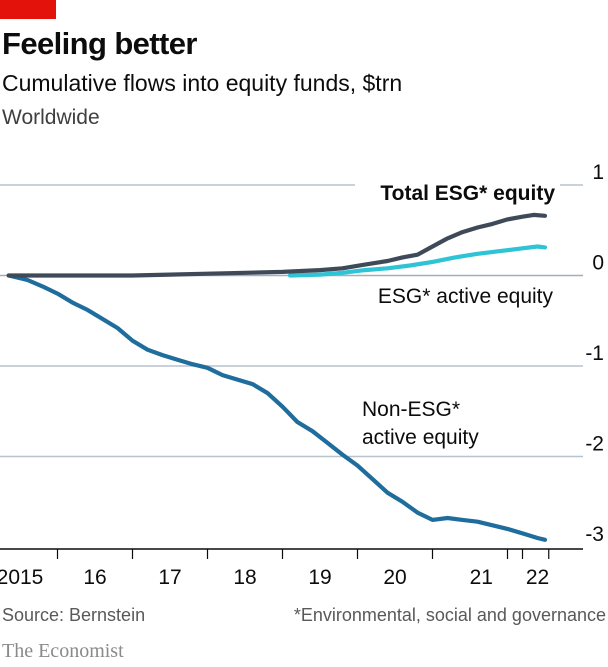 The width and height of the screenshot is (608, 667). What do you see at coordinates (537, 577) in the screenshot?
I see `x-tick-label: 22` at bounding box center [537, 577].